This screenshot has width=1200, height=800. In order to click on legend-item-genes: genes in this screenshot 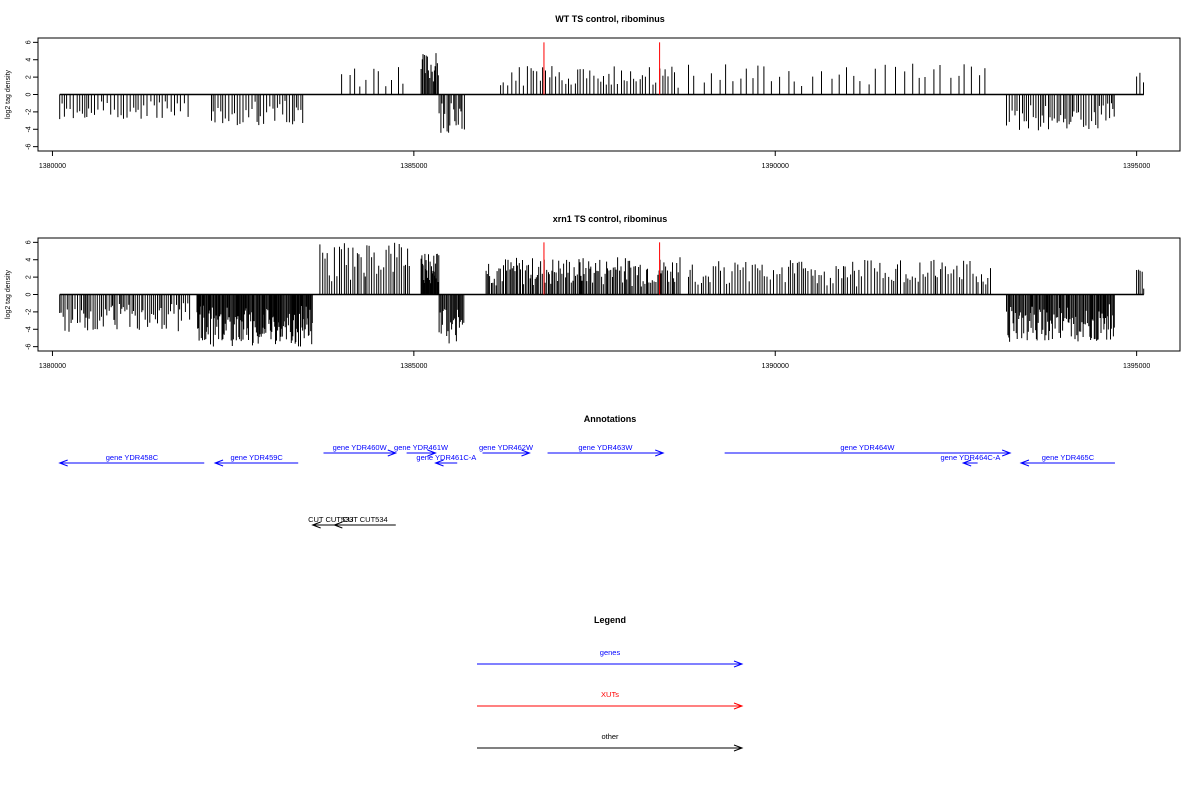, I will do `click(610, 658)`.